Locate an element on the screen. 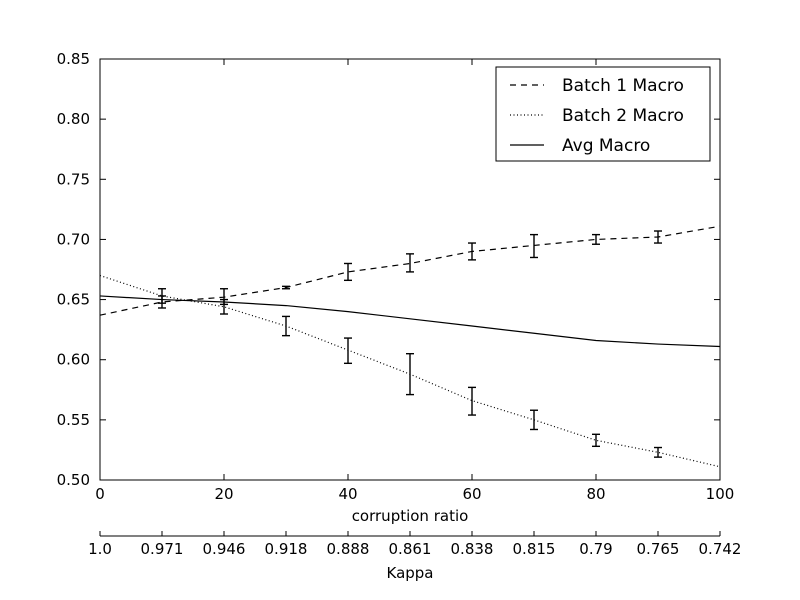 Image resolution: width=800 pixels, height=600 pixels. legend-label-avg: Avg Macro is located at coordinates (606, 146).